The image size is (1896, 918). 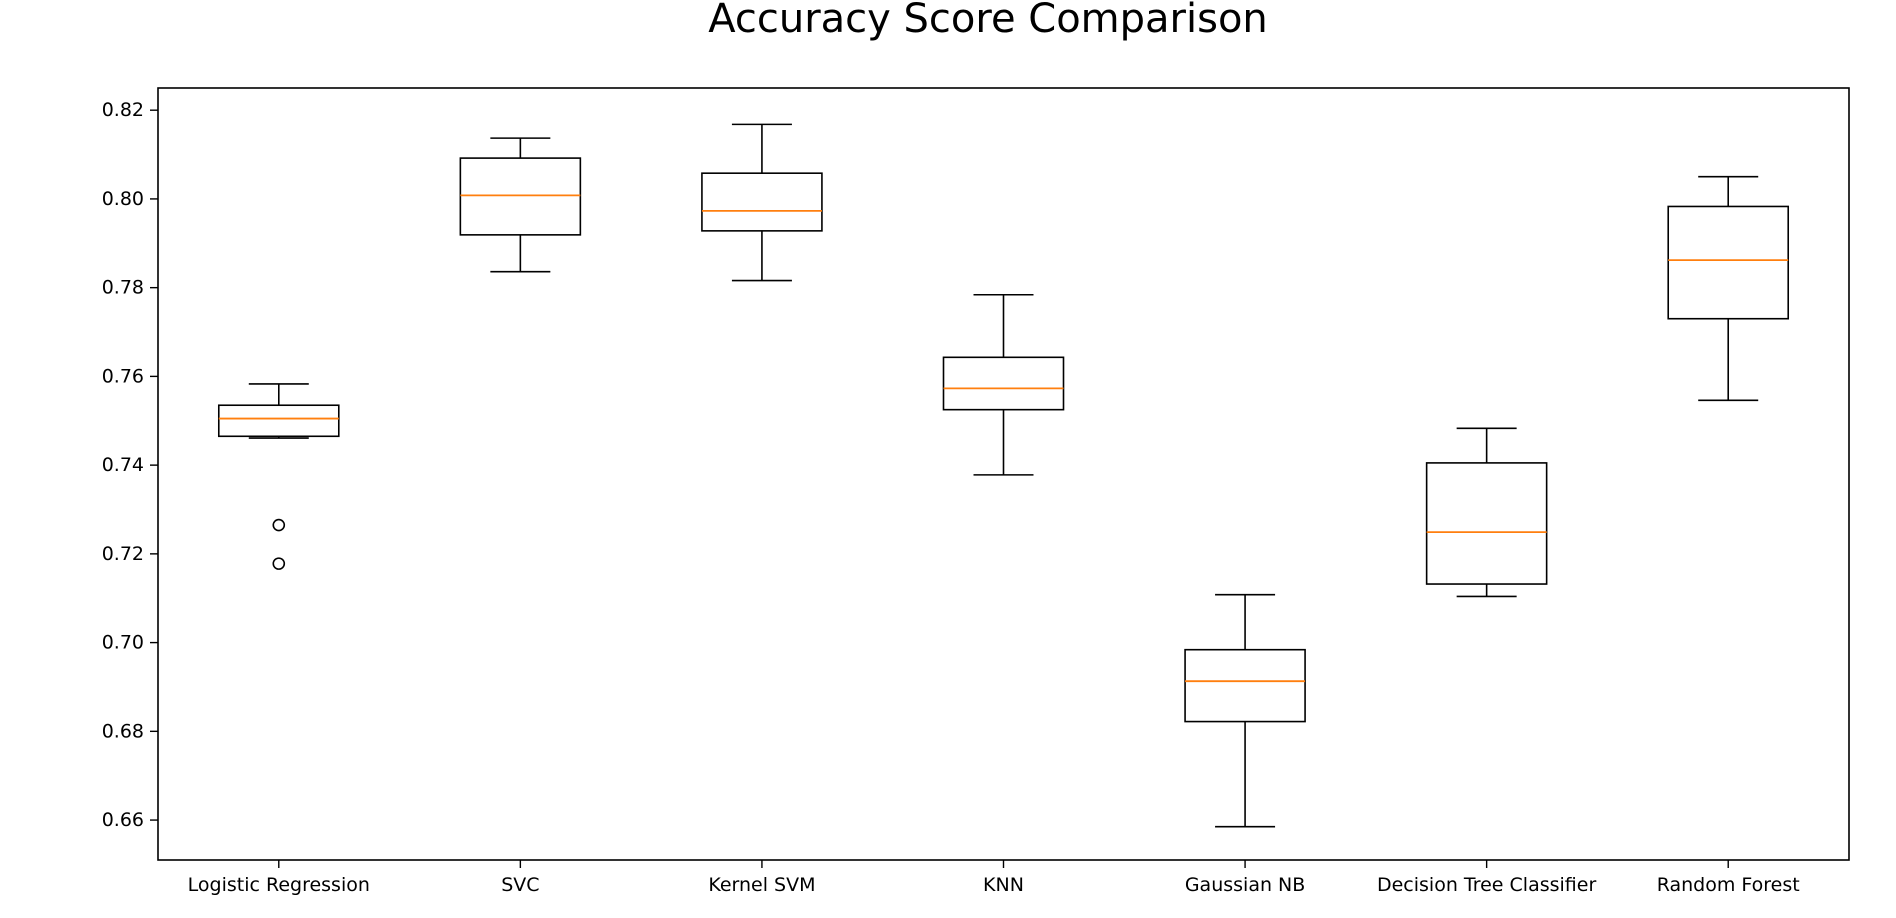 I want to click on y-tick-label: 0.70, so click(x=123, y=643).